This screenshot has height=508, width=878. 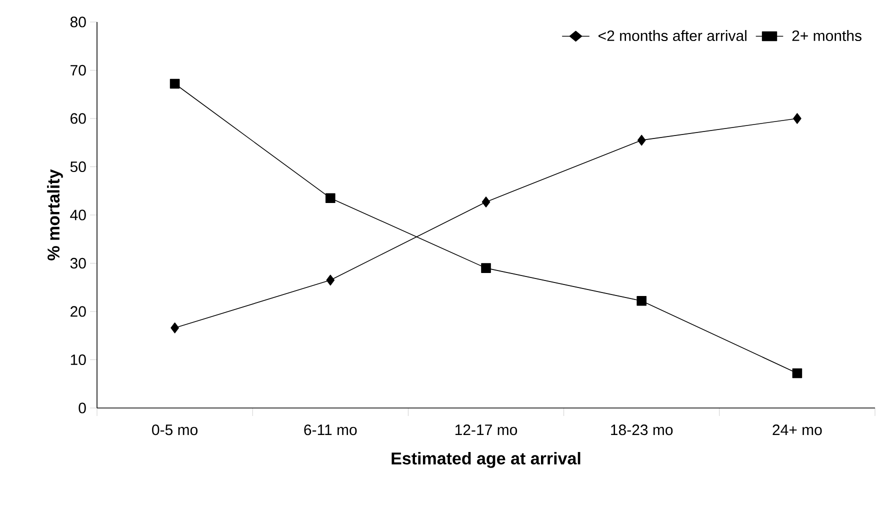 What do you see at coordinates (486, 430) in the screenshot?
I see `x-tick-label: 12-17 mo` at bounding box center [486, 430].